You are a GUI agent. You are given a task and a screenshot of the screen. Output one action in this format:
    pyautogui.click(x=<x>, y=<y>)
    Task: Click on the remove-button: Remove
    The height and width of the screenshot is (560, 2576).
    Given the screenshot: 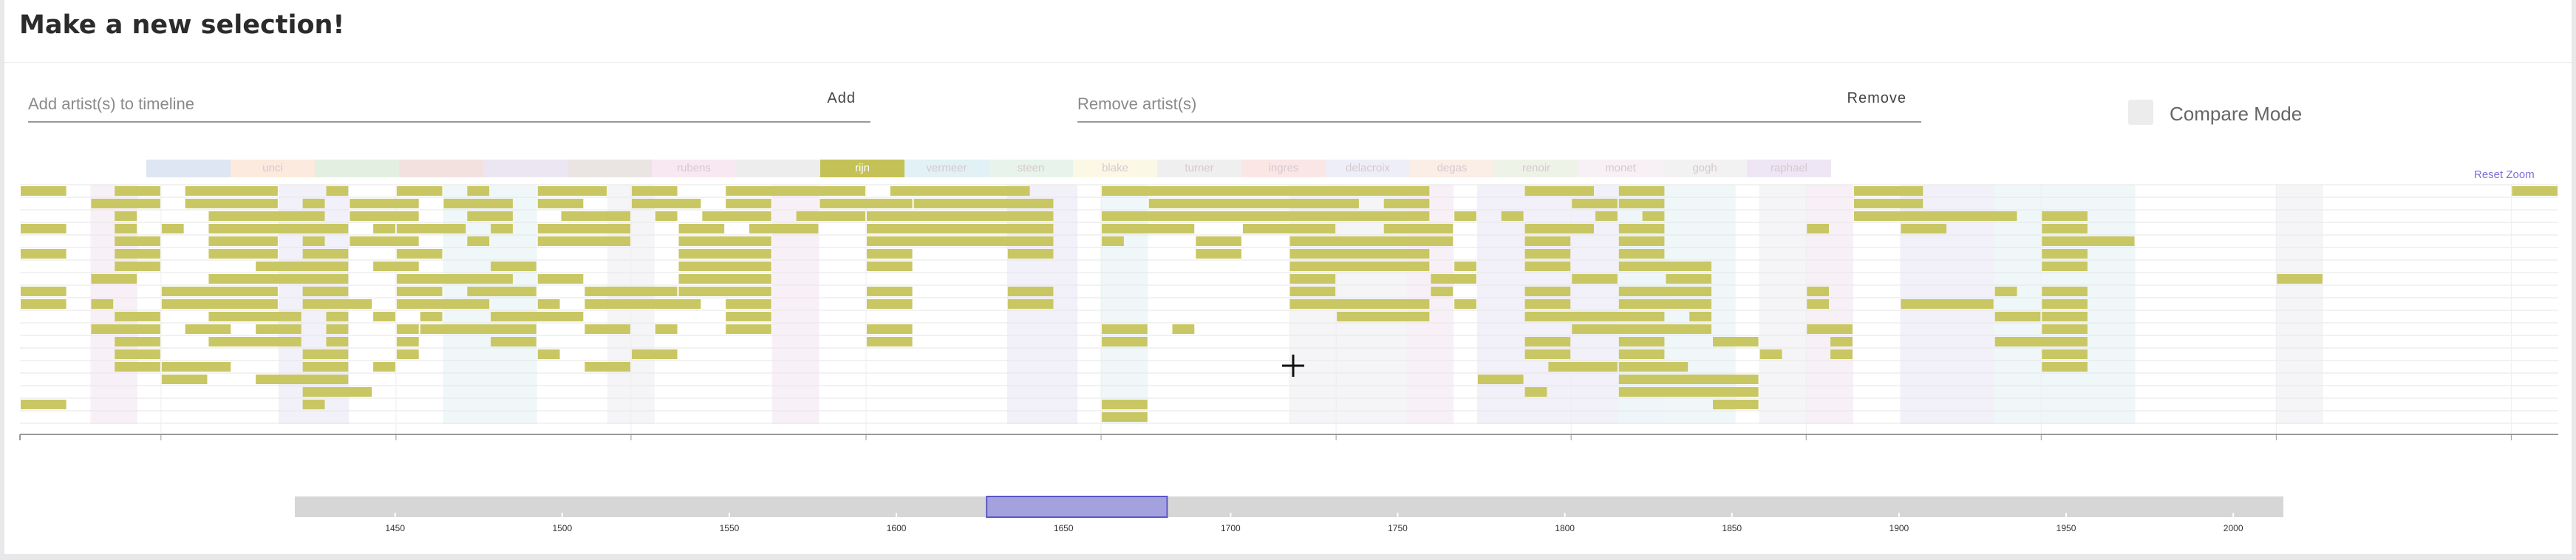 What is the action you would take?
    pyautogui.click(x=1877, y=98)
    